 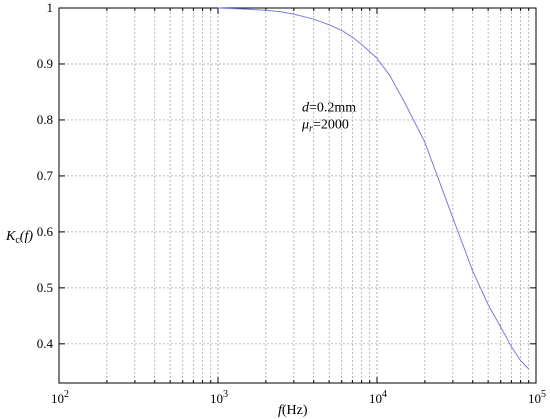 I want to click on y-axis-label-main: K, so click(x=10, y=236).